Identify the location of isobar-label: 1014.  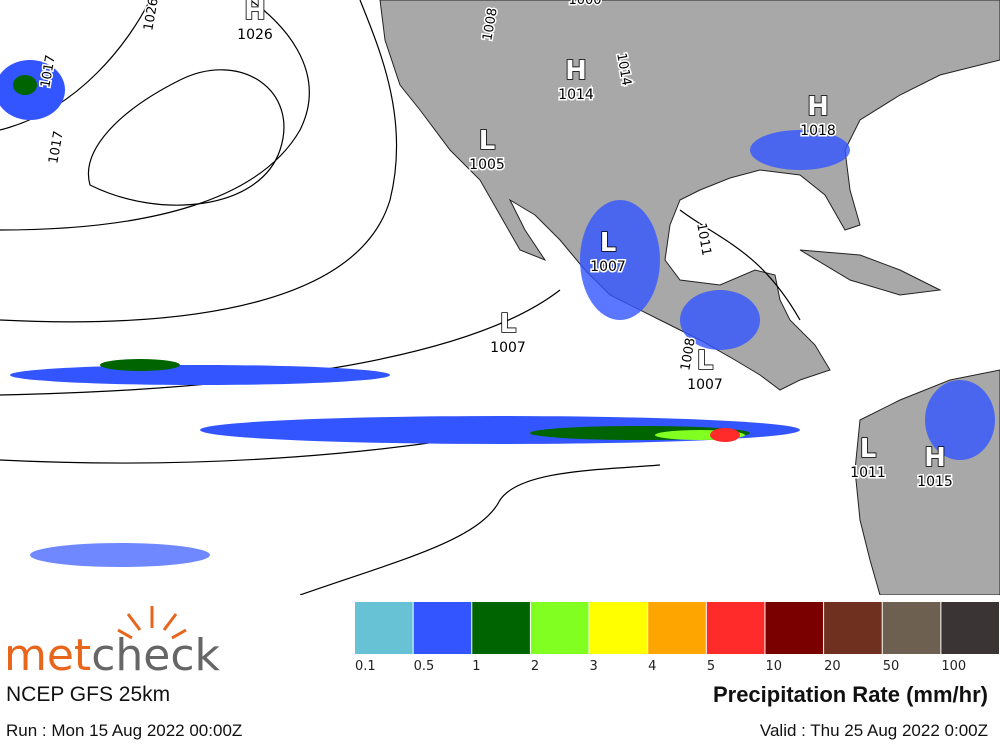
(623, 69).